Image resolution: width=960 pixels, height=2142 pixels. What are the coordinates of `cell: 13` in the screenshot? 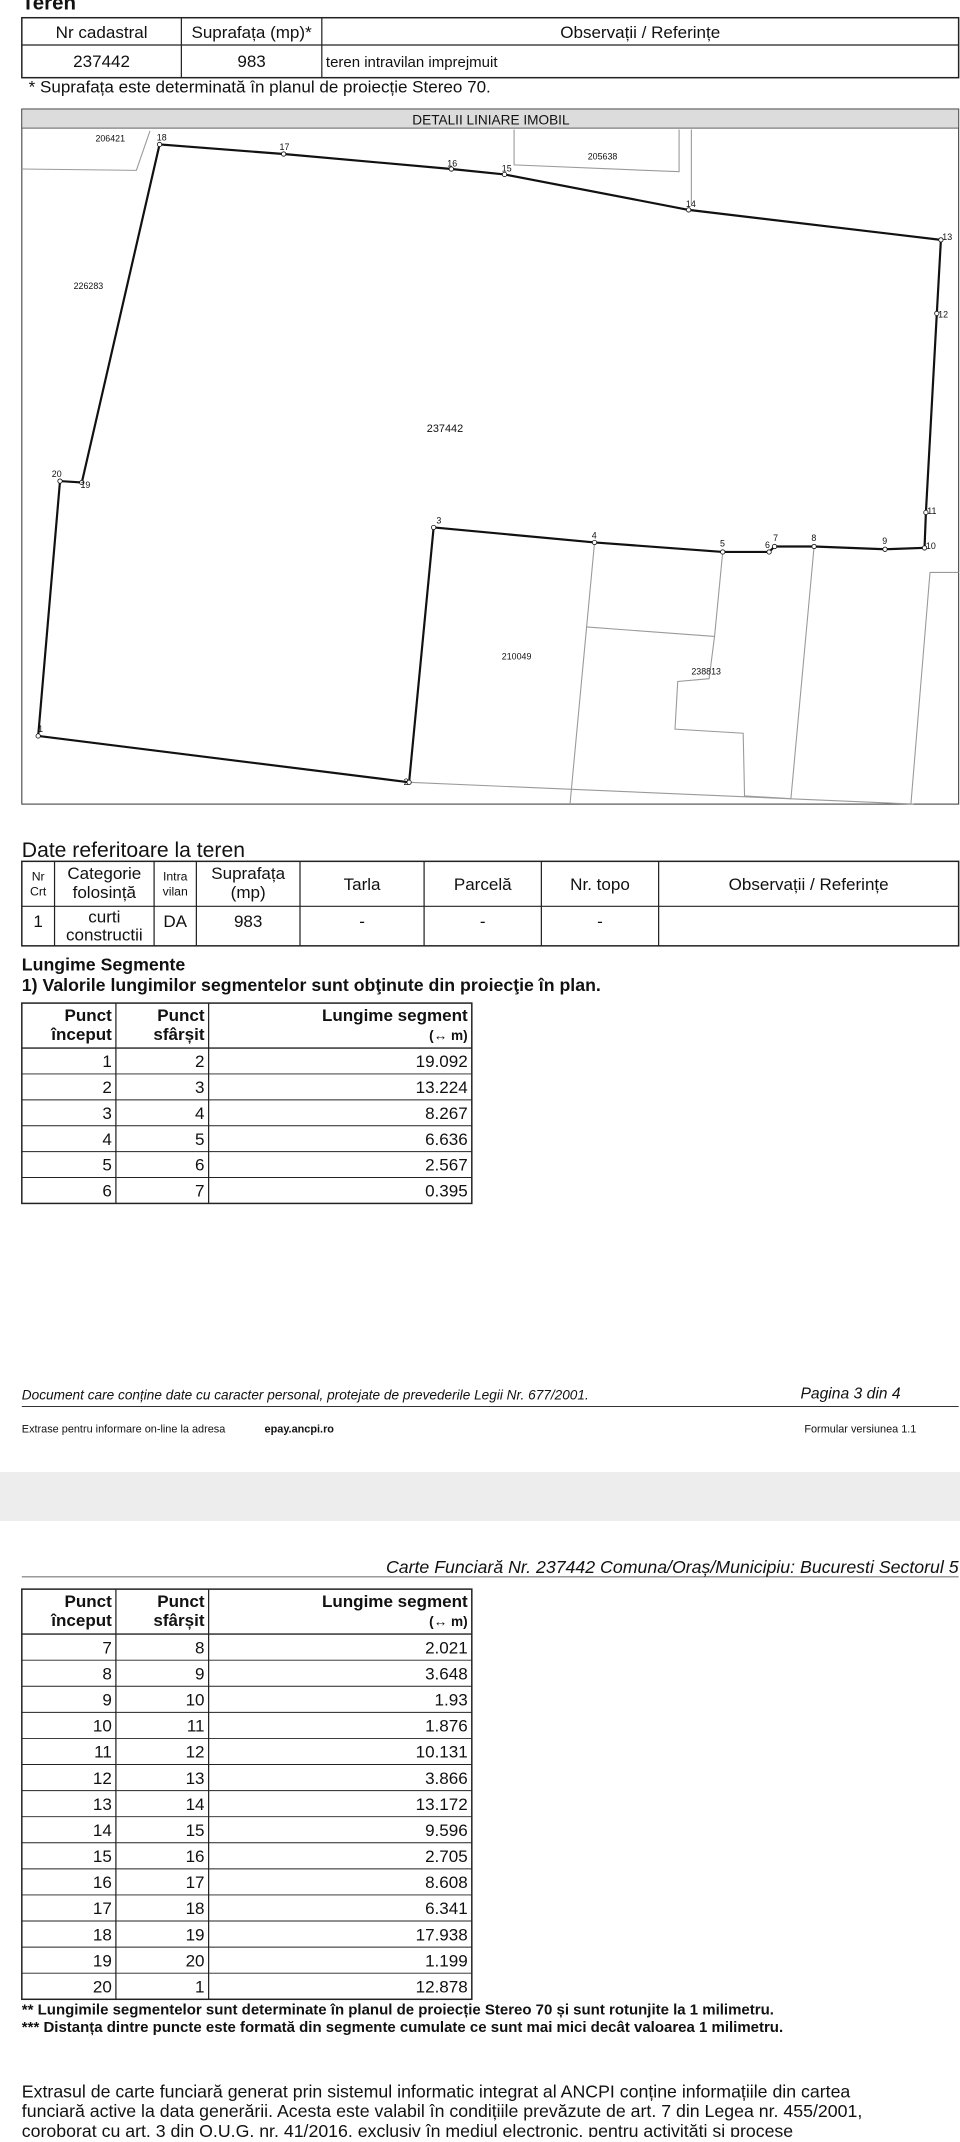 It's located at (102, 1804).